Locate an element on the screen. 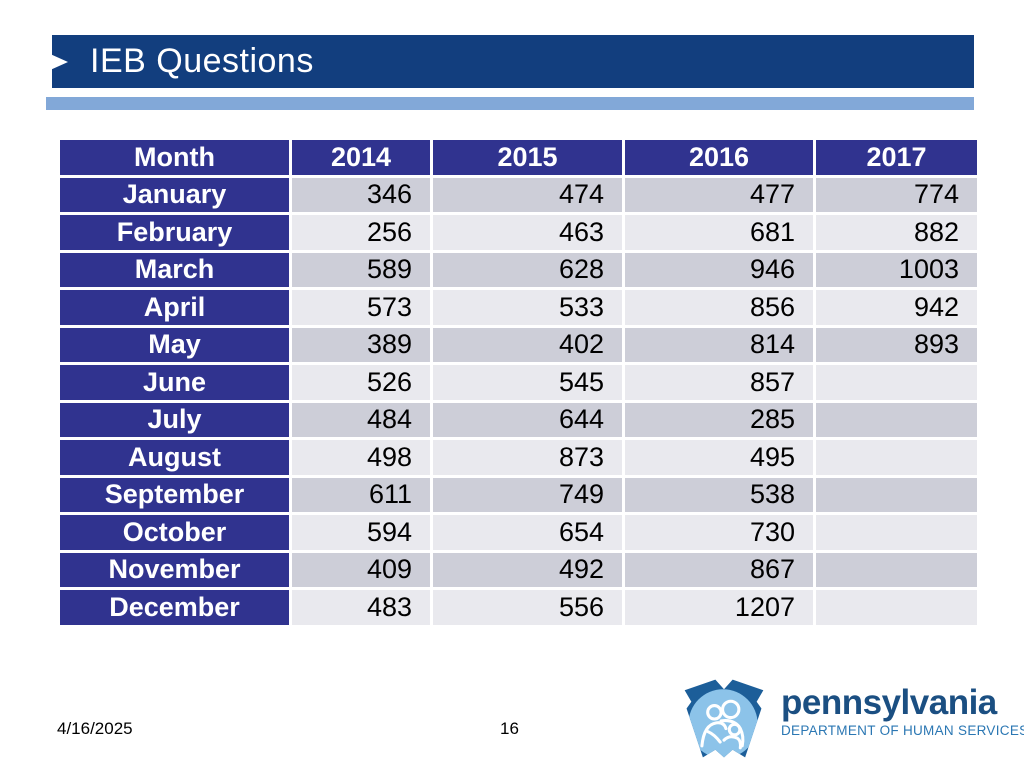  value-cell: 867 is located at coordinates (719, 569).